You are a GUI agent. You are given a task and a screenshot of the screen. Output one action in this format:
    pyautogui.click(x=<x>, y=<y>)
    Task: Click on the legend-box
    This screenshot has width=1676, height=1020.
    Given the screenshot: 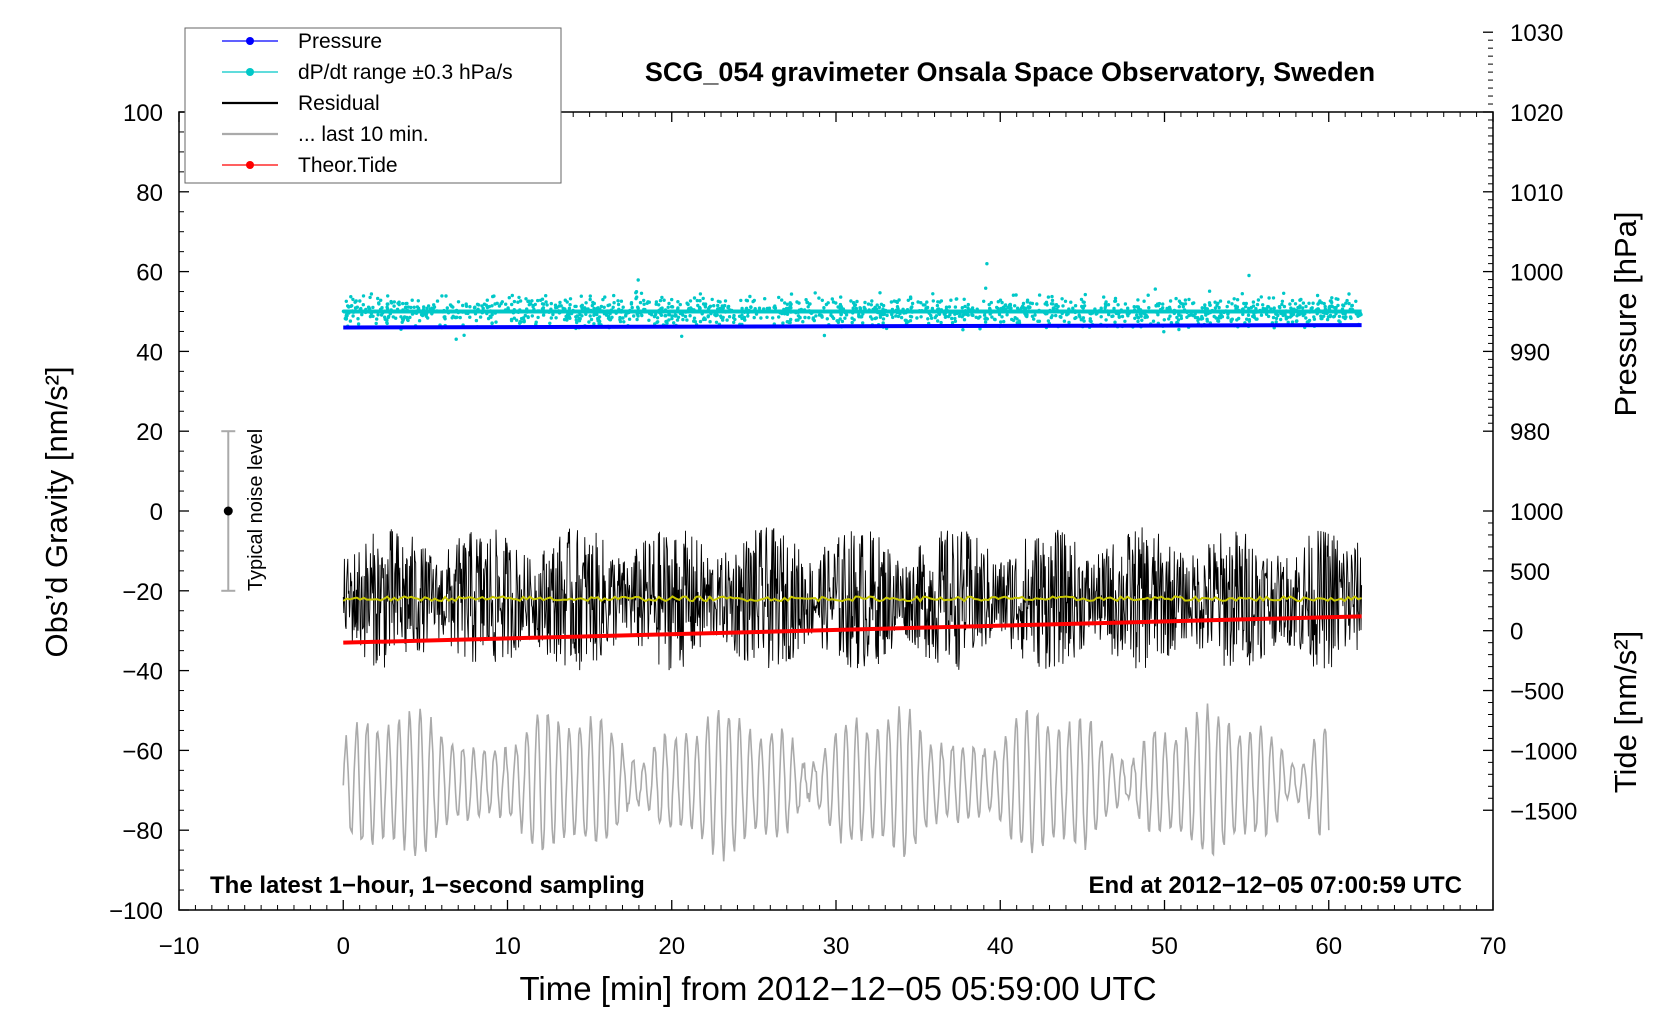 What is the action you would take?
    pyautogui.click(x=373, y=105)
    